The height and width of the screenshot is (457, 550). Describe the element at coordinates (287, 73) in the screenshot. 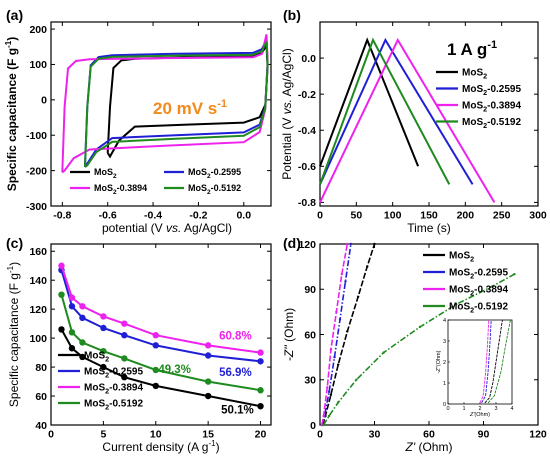

I see `ylabel-tail: Ag/AgCl)` at that location.